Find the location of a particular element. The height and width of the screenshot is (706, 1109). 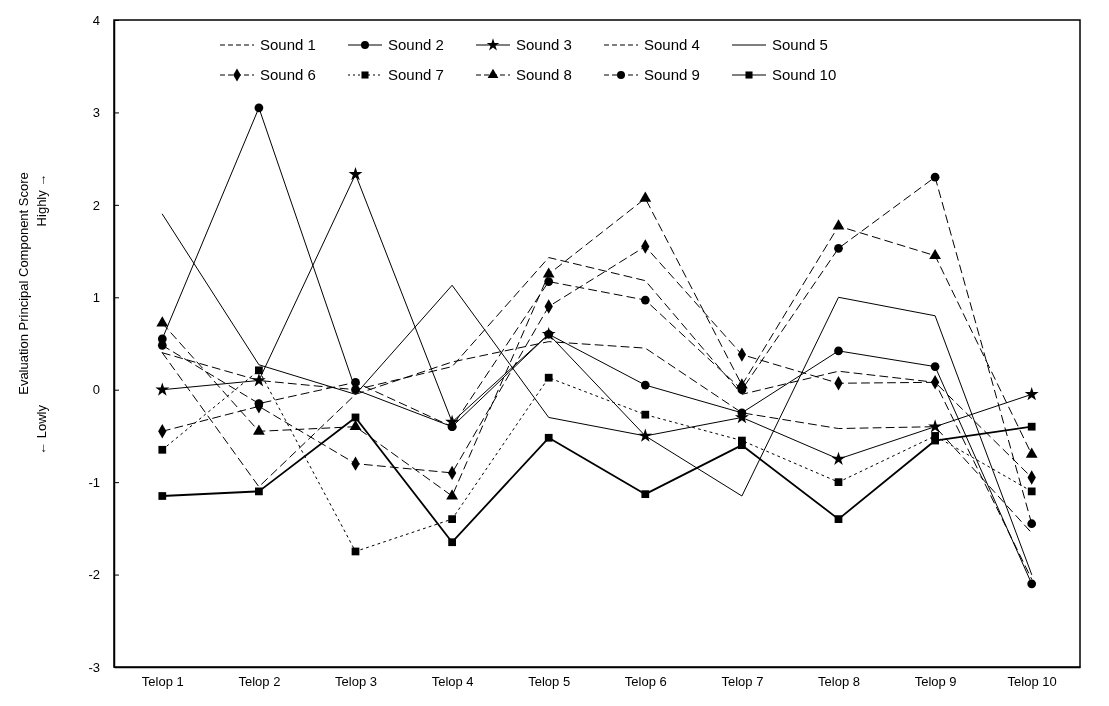

legend-label: Sound 2 is located at coordinates (416, 44).